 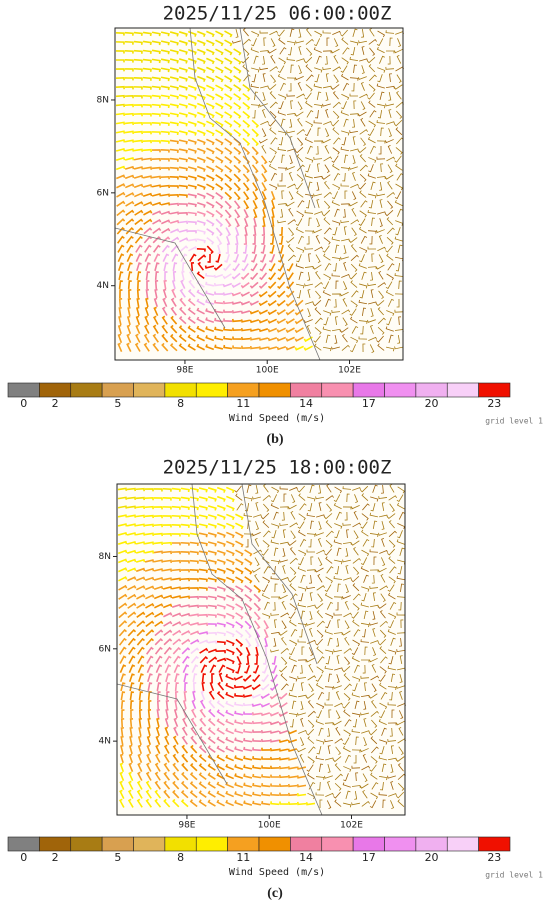 What do you see at coordinates (180, 857) in the screenshot?
I see `colorbar-label: 8` at bounding box center [180, 857].